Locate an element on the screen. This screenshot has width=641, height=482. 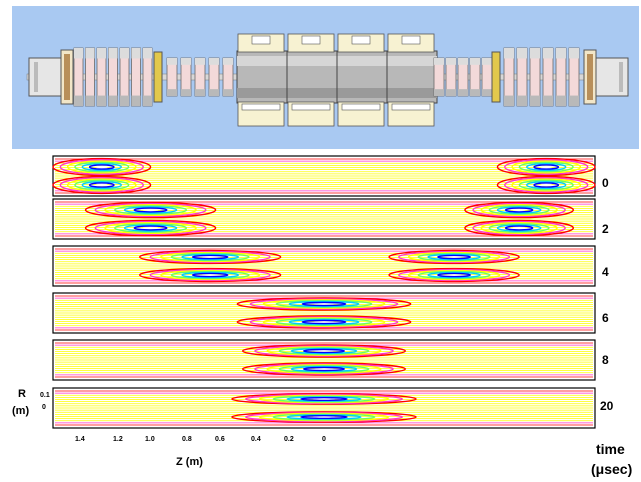
left-transition-coils is located at coordinates (200, 77).